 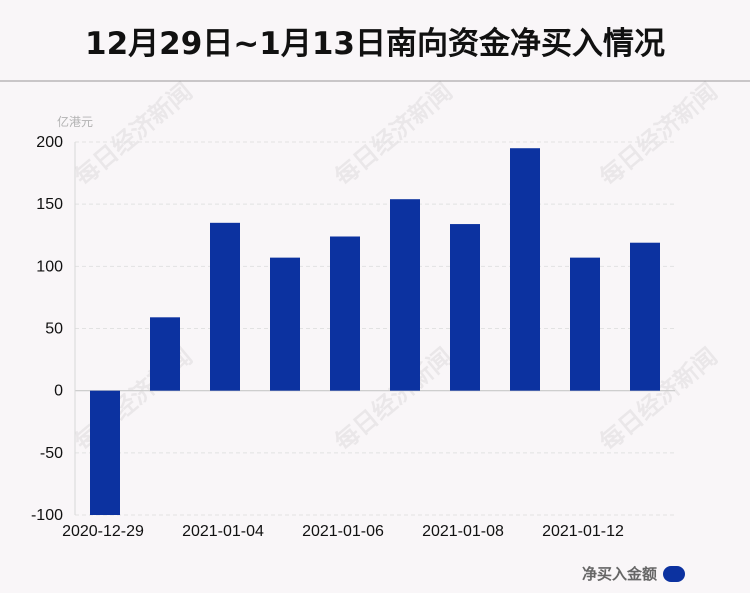 What do you see at coordinates (58, 391) in the screenshot?
I see `y-tick-label: 0` at bounding box center [58, 391].